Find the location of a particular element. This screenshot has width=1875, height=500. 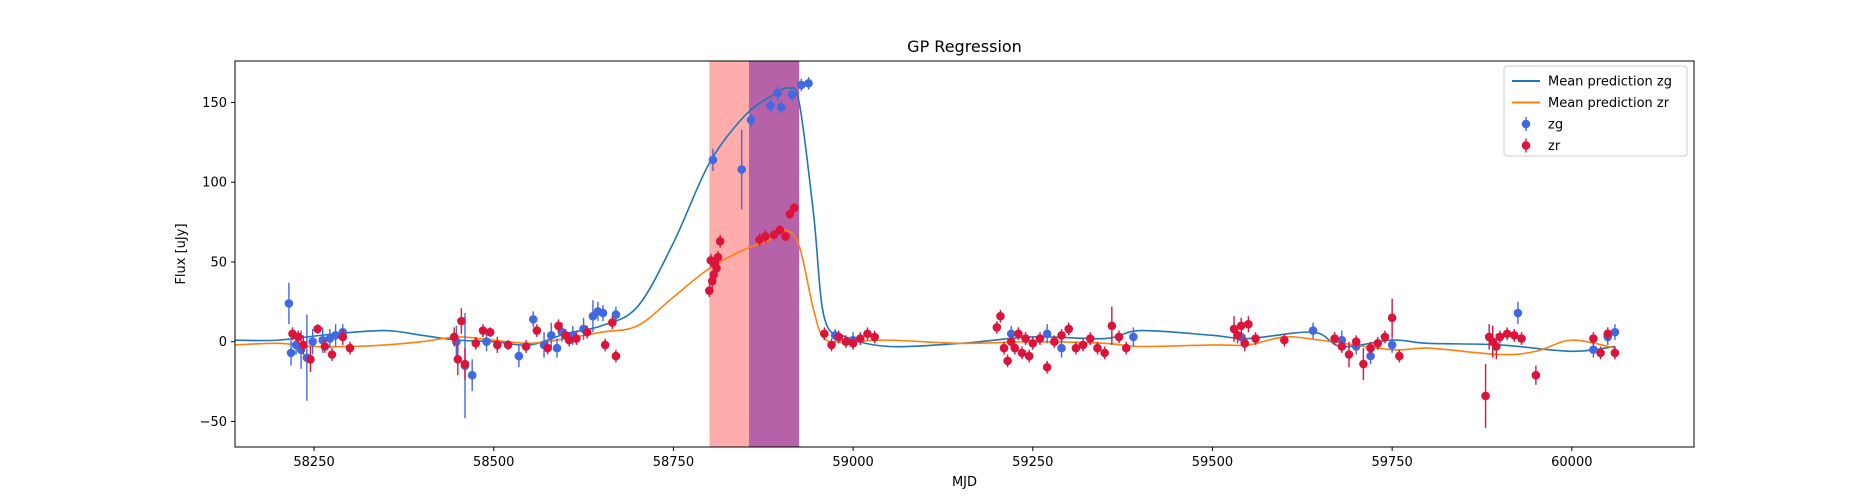

x-tick-label: 59250 is located at coordinates (1032, 462).